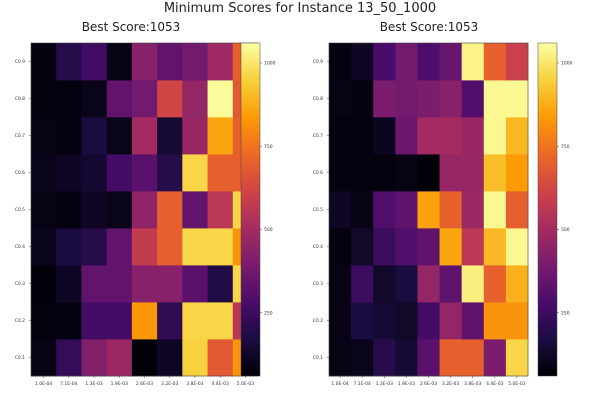 The image size is (600, 404). Describe the element at coordinates (517, 173) in the screenshot. I see `heatmap-cell-r6-c9` at that location.